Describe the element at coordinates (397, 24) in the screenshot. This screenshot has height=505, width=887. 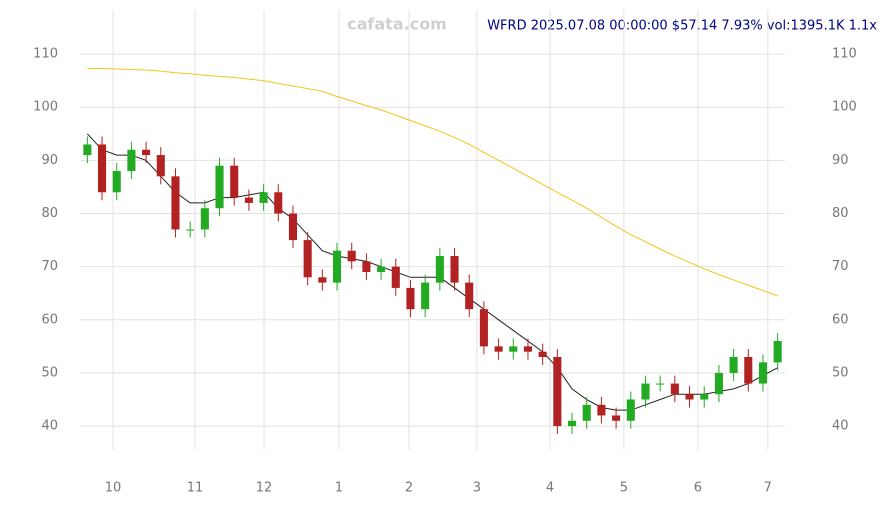
I see `watermark: cafata.com` at that location.